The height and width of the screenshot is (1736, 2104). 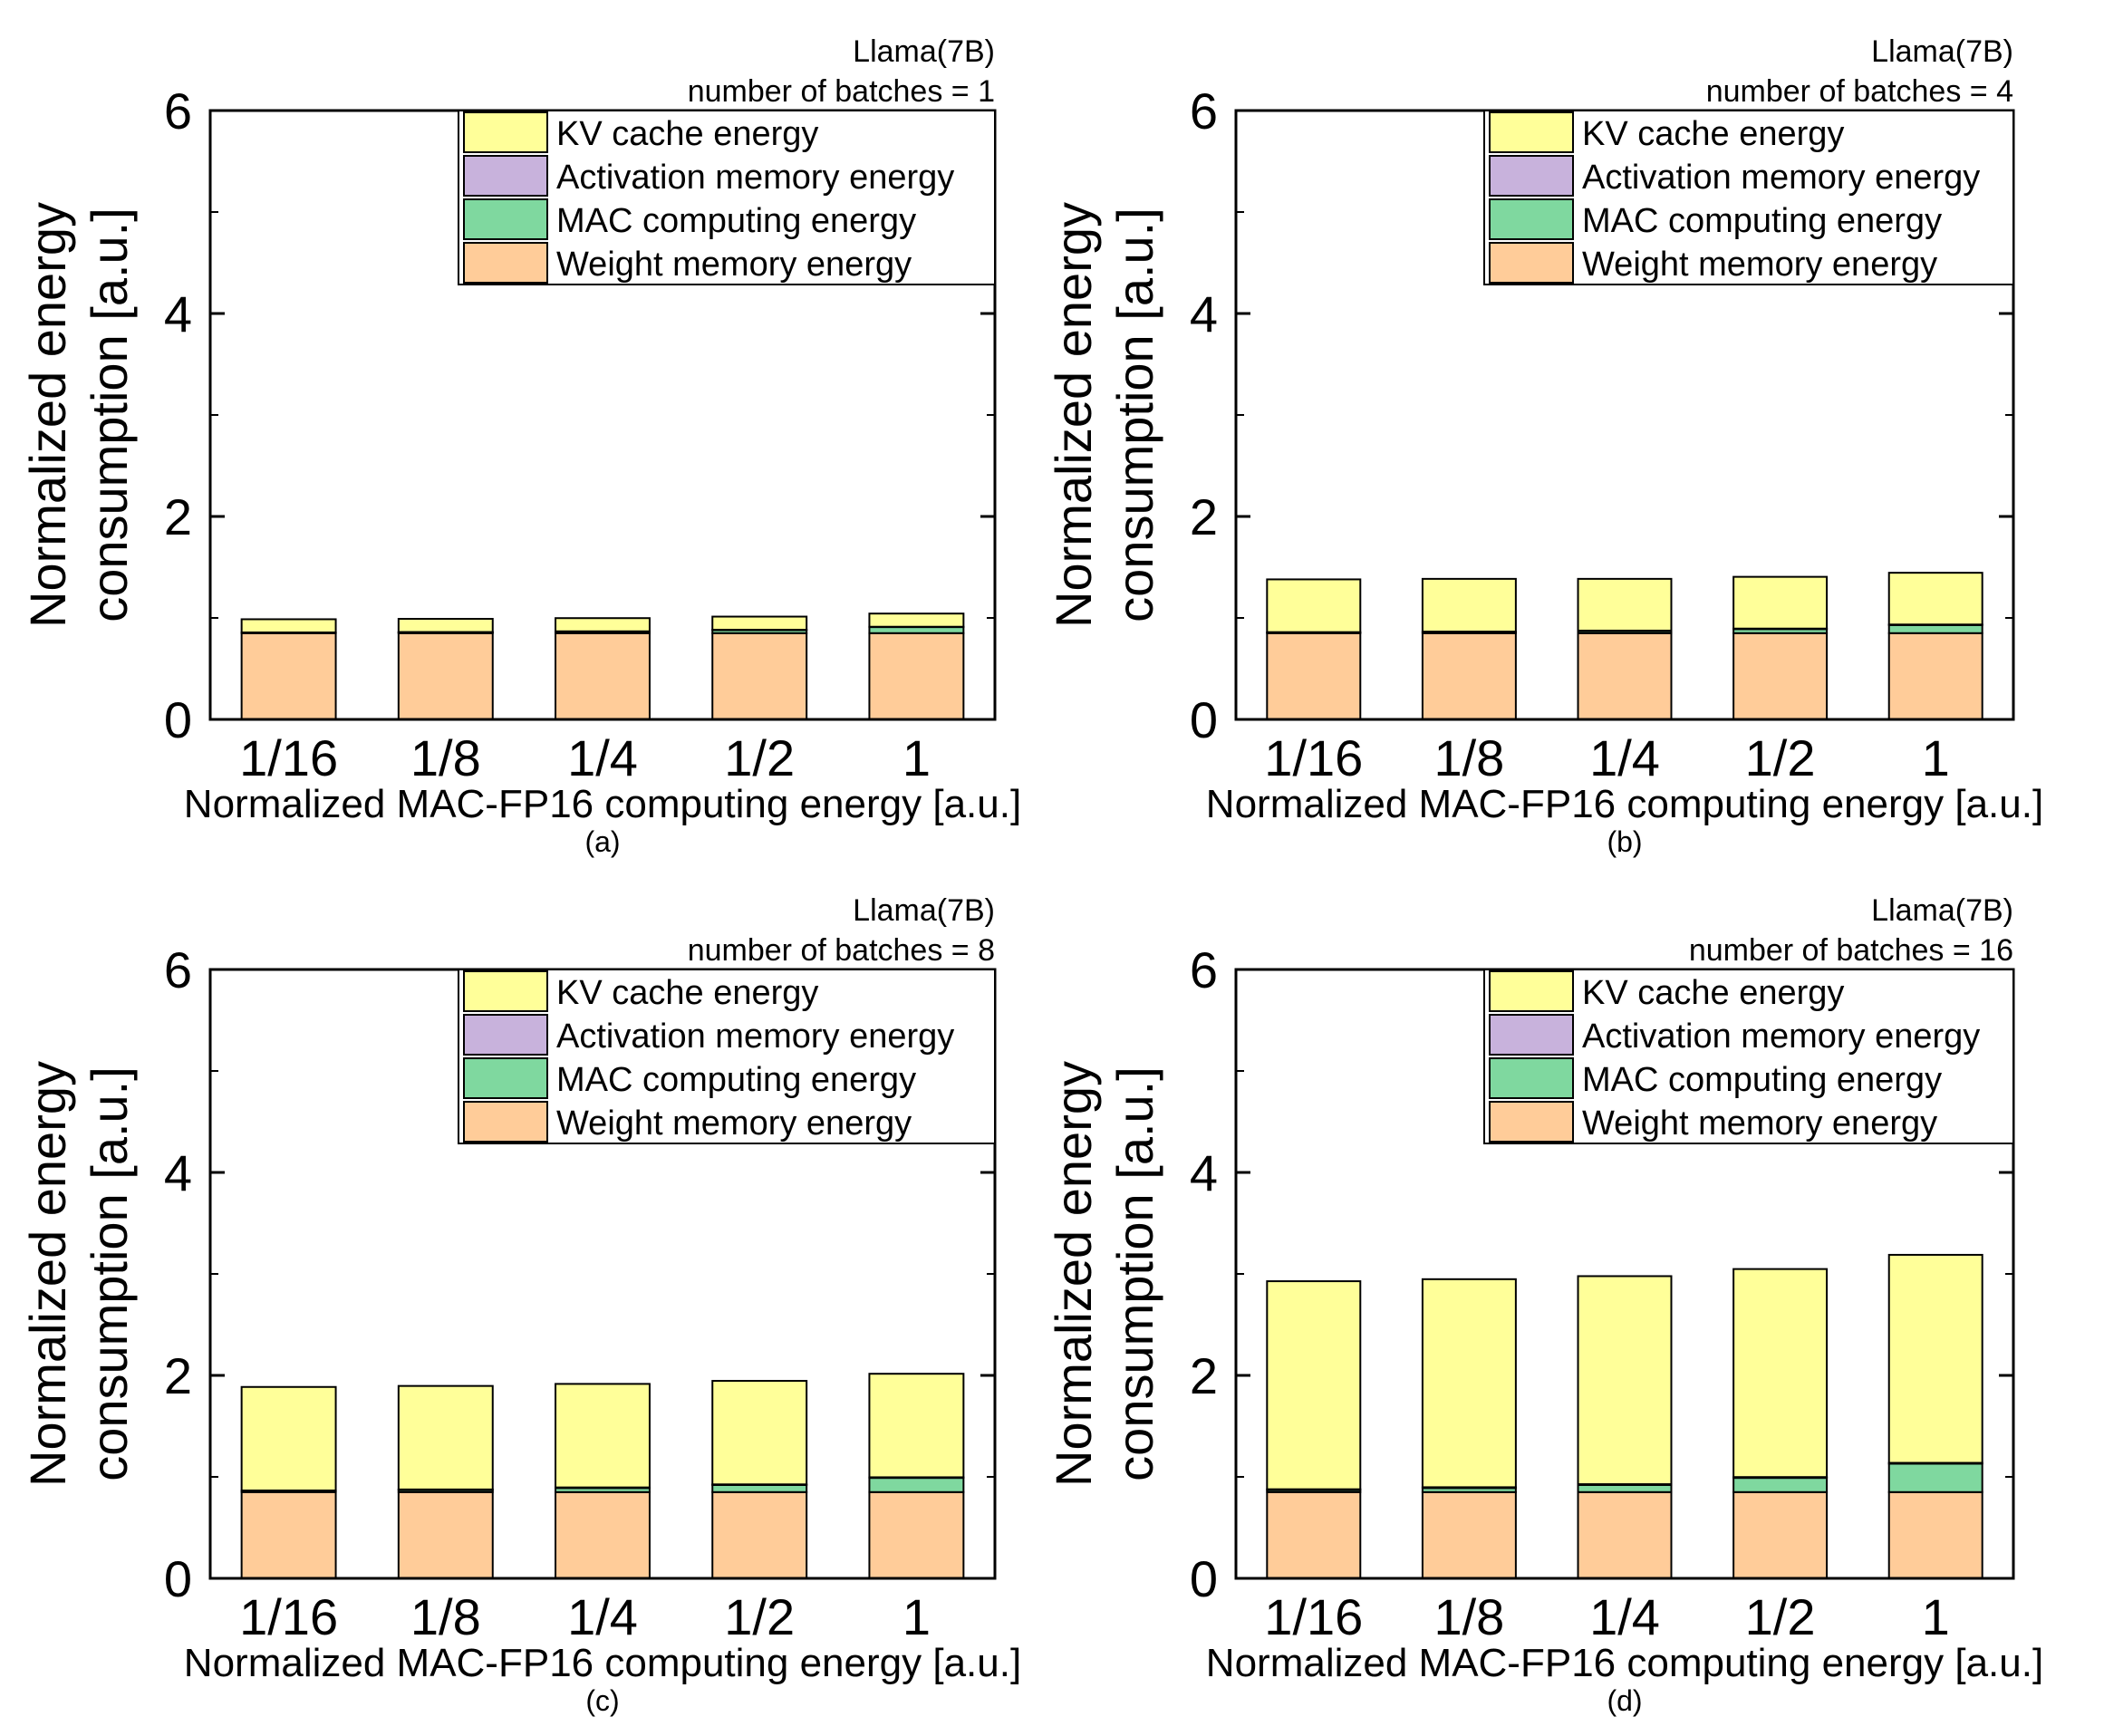 What do you see at coordinates (602, 841) in the screenshot?
I see `panel-caption: (a)` at bounding box center [602, 841].